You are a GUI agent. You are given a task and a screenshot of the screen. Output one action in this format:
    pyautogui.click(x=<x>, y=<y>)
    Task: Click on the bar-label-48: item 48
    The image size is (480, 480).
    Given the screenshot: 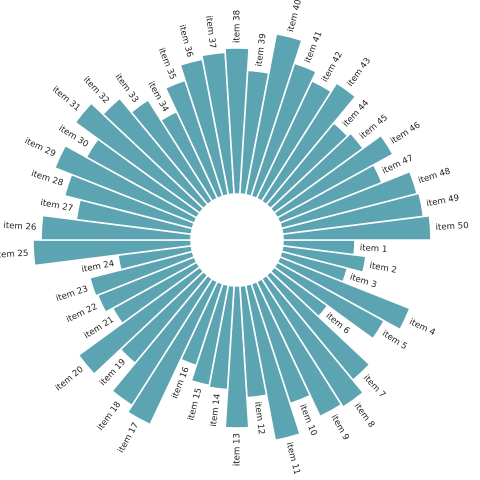 What is the action you would take?
    pyautogui.click(x=434, y=176)
    